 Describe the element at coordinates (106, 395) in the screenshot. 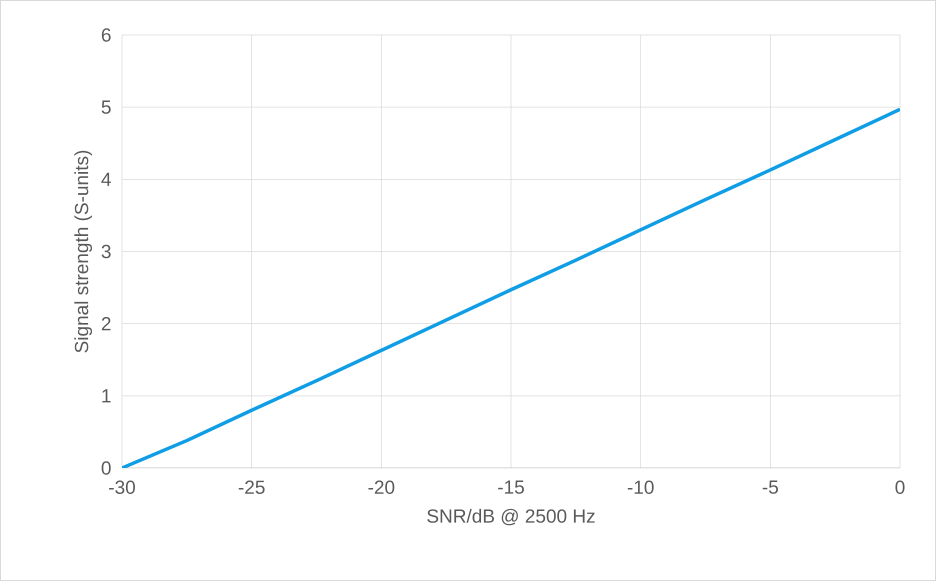

I see `y-tick-label: 1` at that location.